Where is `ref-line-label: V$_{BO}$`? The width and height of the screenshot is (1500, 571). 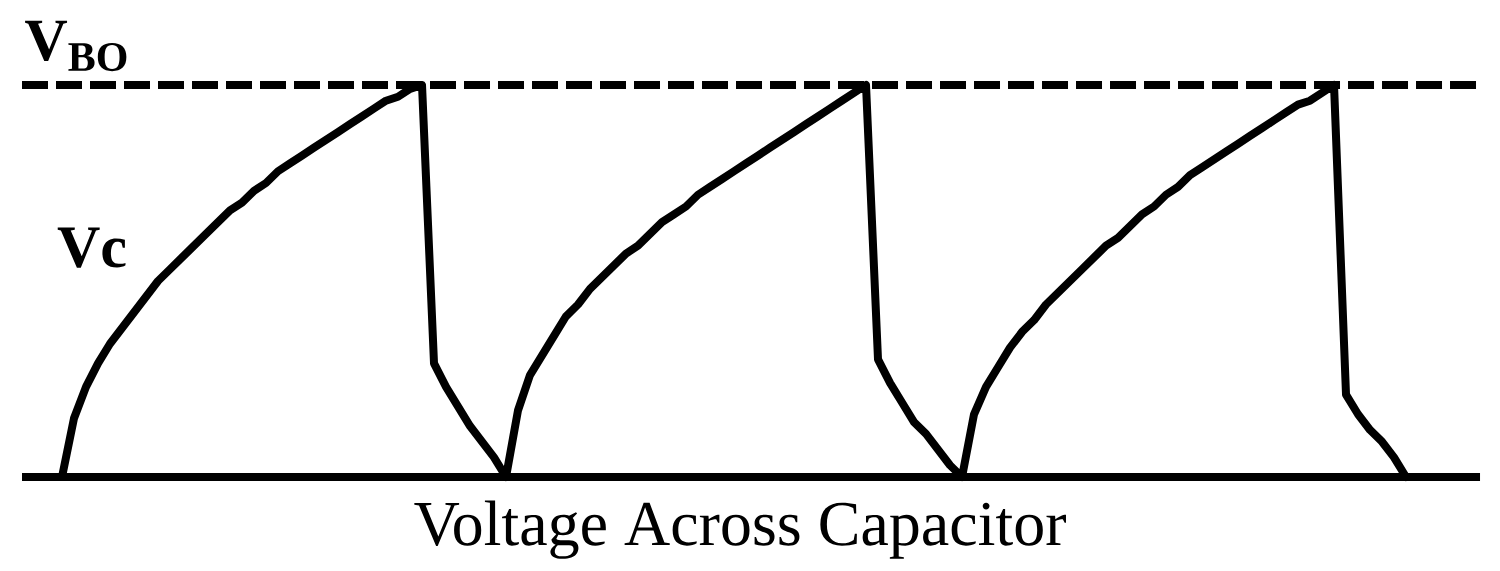
ref-line-label: V$_{BO}$ is located at coordinates (76, 46).